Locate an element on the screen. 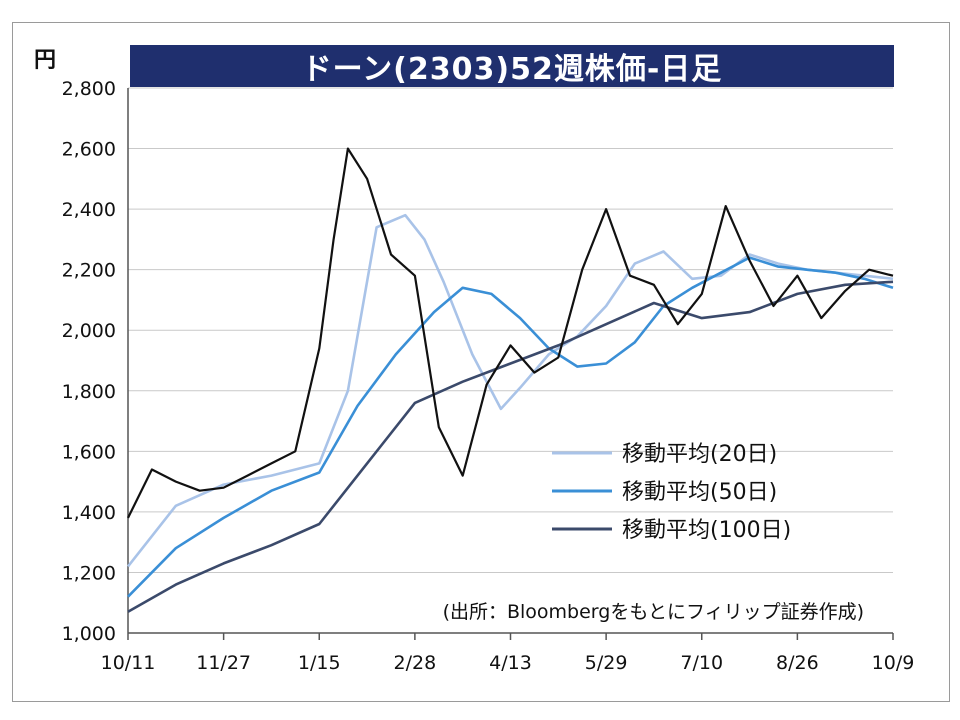 The width and height of the screenshot is (960, 720). y-tick-label: 1,600 is located at coordinates (89, 452).